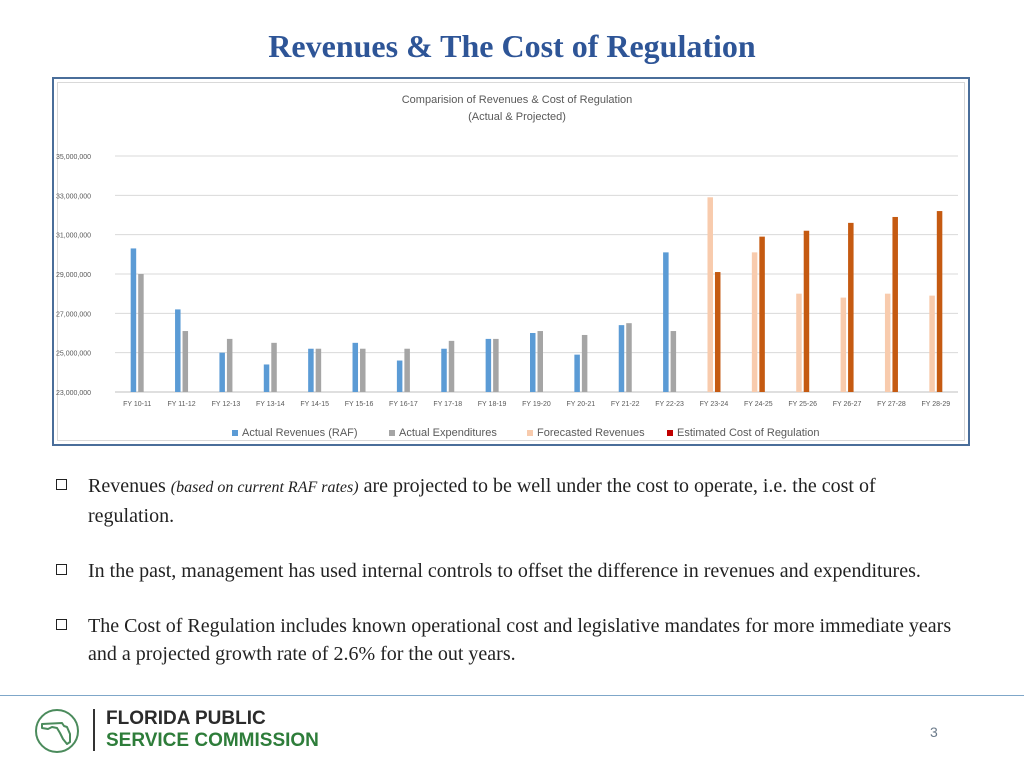 The height and width of the screenshot is (768, 1024). I want to click on x-tick-label: FY 16-17, so click(403, 404).